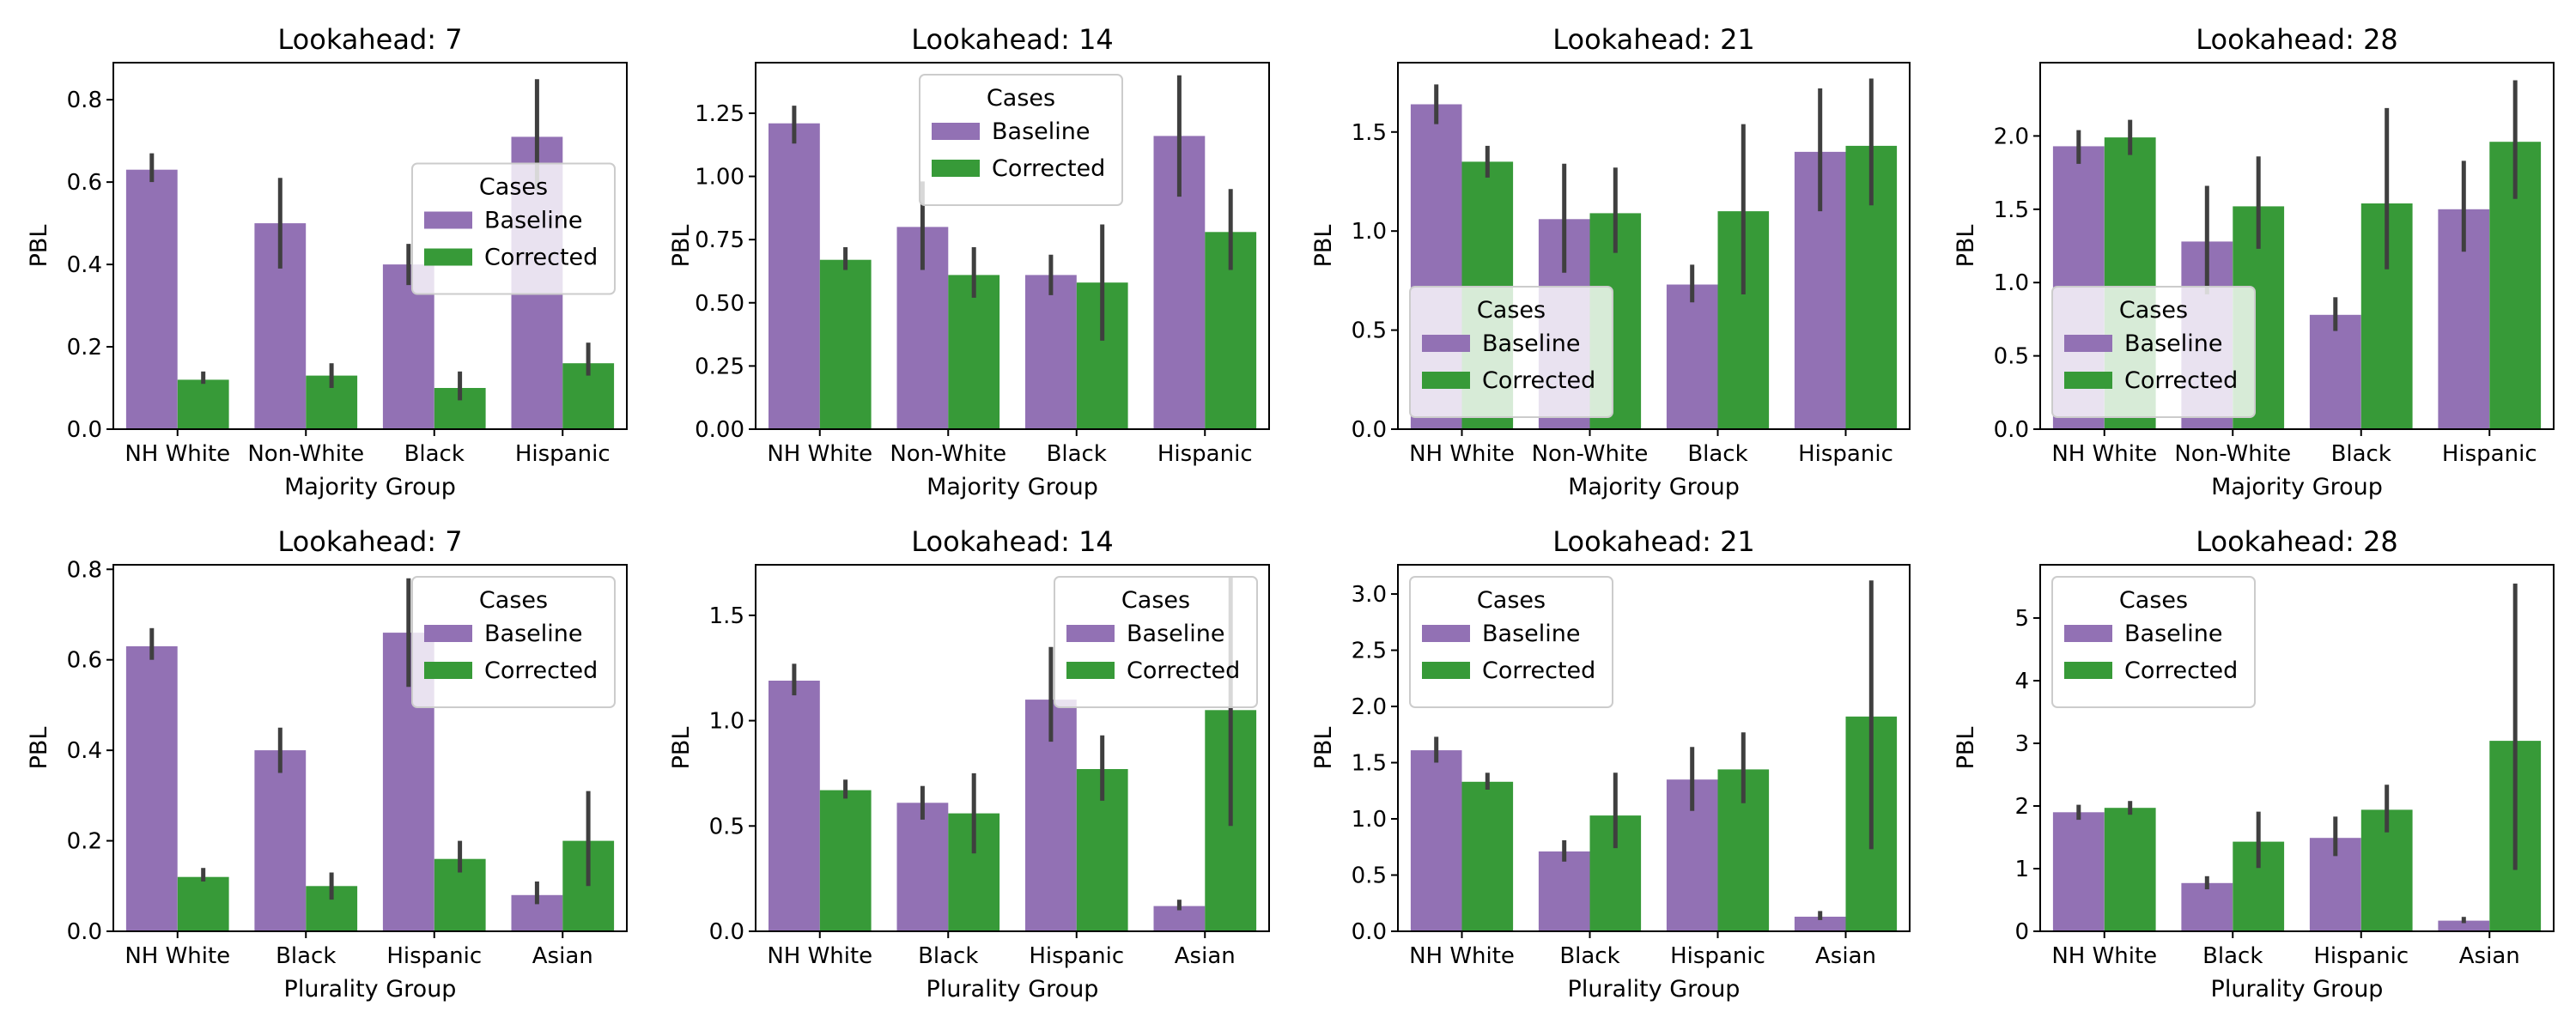 This screenshot has height=1030, width=2576. I want to click on y-tick-label: 2, so click(2021, 807).